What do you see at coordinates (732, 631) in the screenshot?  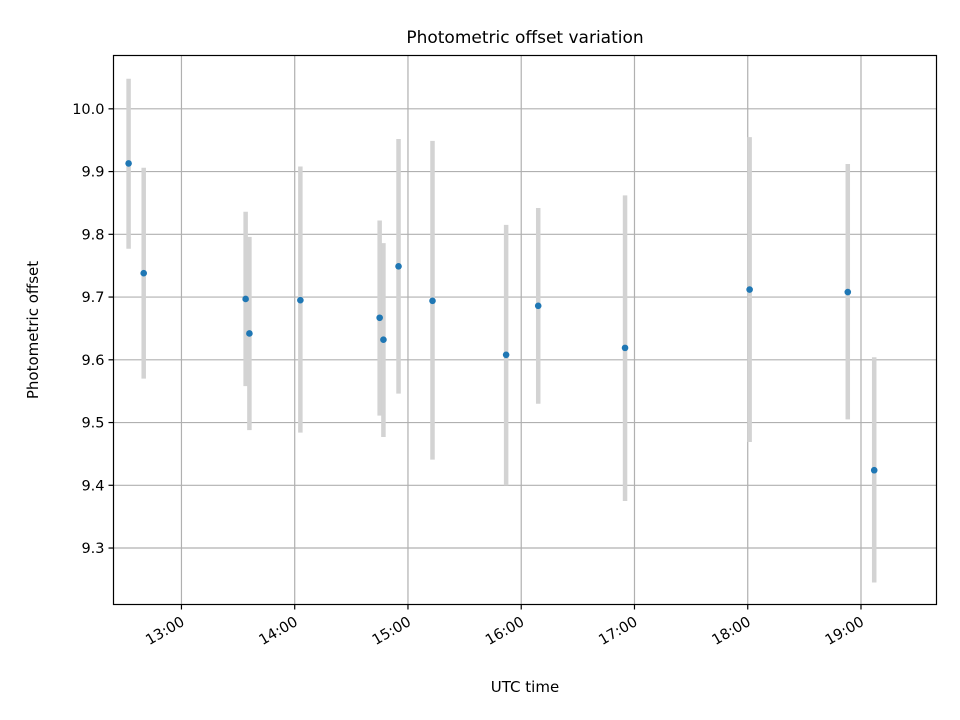 I see `x-tick-label: 18:00` at bounding box center [732, 631].